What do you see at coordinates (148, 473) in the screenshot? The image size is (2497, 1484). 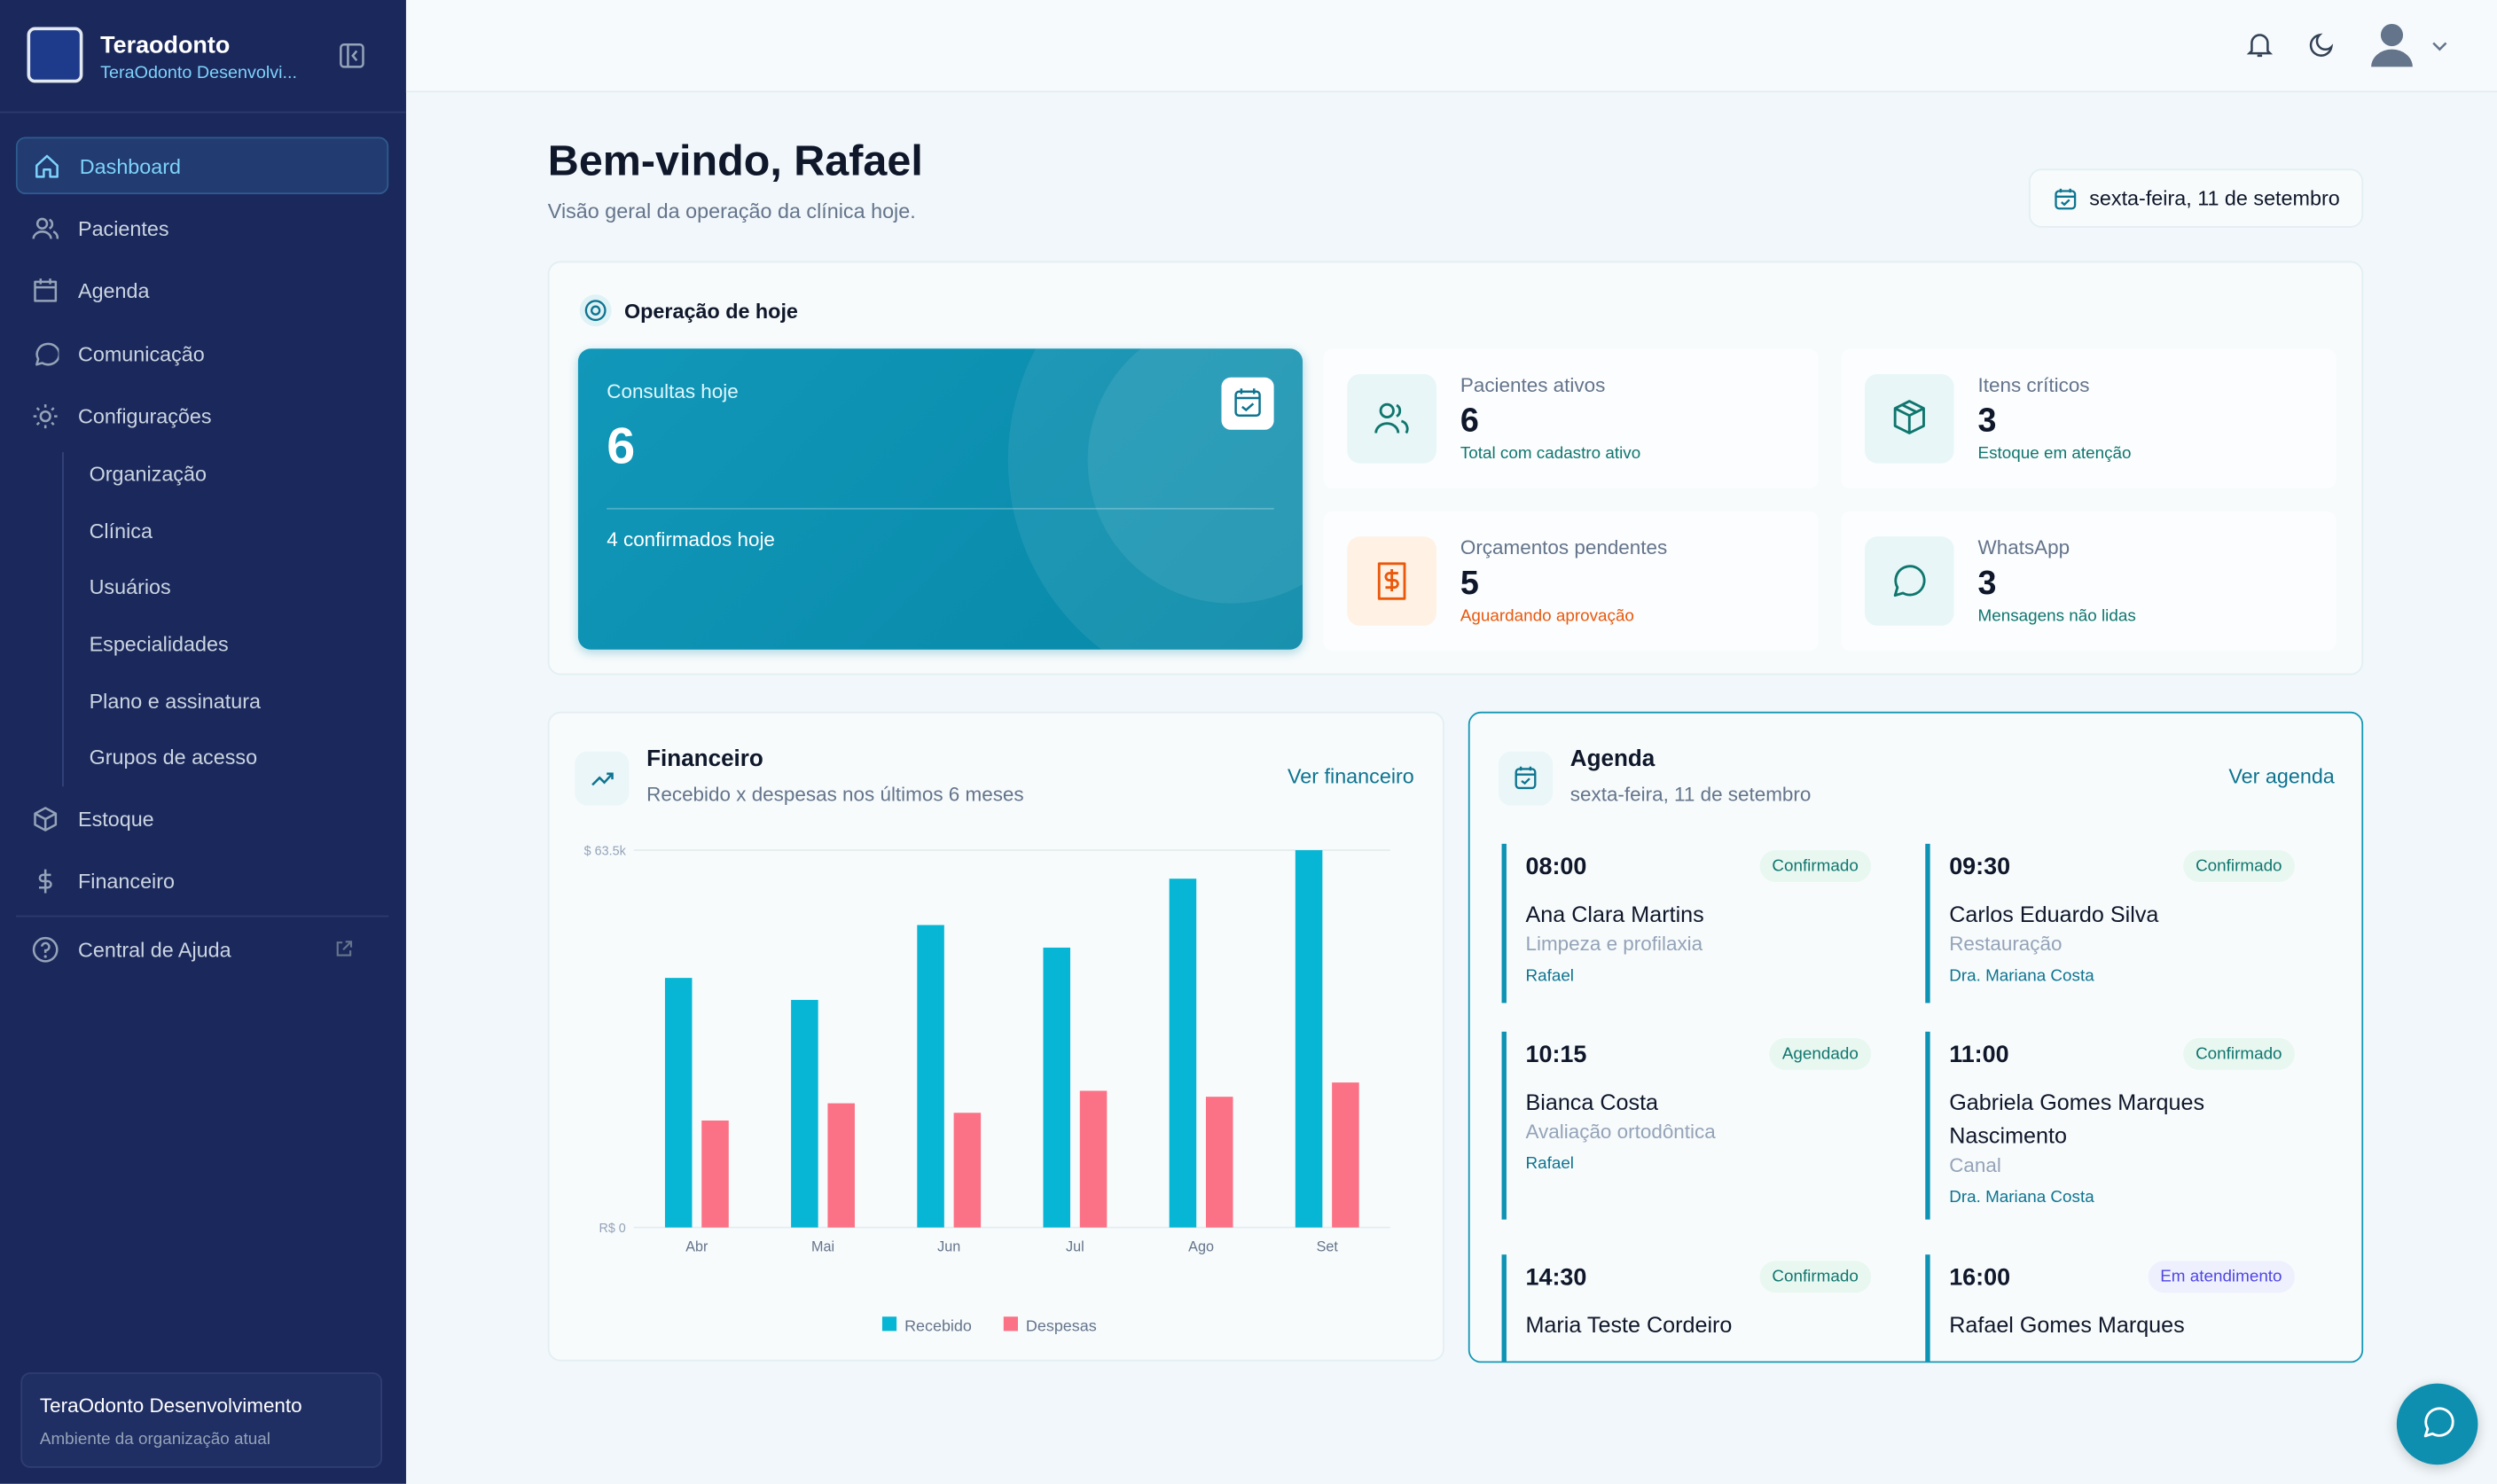 I see `sub-nav-item: Organização` at bounding box center [148, 473].